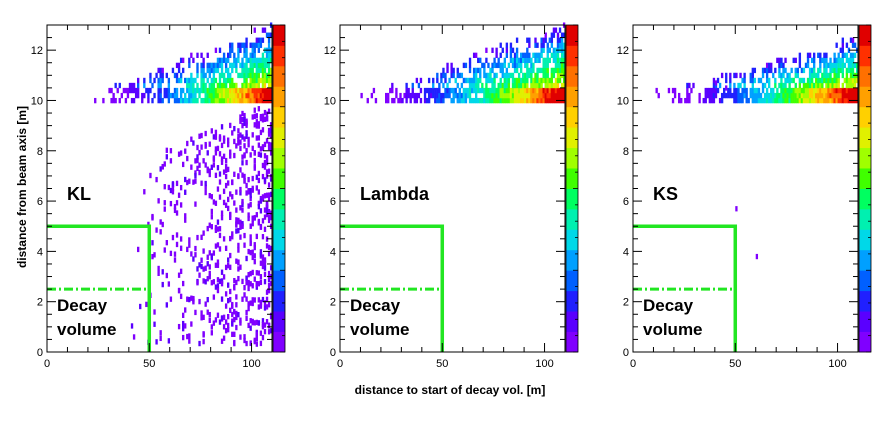 Image resolution: width=880 pixels, height=422 pixels. What do you see at coordinates (623, 101) in the screenshot?
I see `y-tick-label: 10` at bounding box center [623, 101].